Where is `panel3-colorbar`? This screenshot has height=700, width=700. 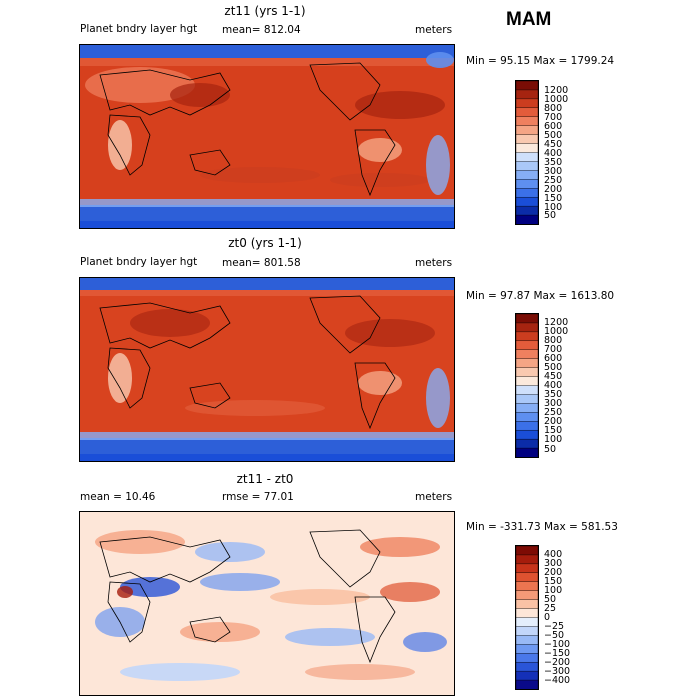 panel3-colorbar is located at coordinates (527, 617).